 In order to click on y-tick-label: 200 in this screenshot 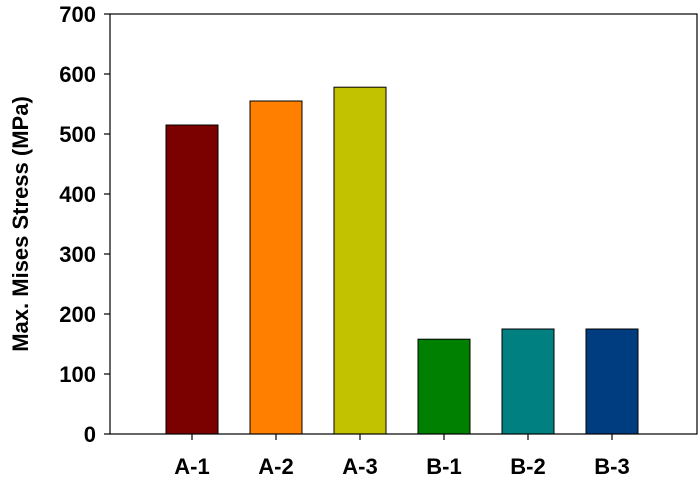, I will do `click(77, 314)`.